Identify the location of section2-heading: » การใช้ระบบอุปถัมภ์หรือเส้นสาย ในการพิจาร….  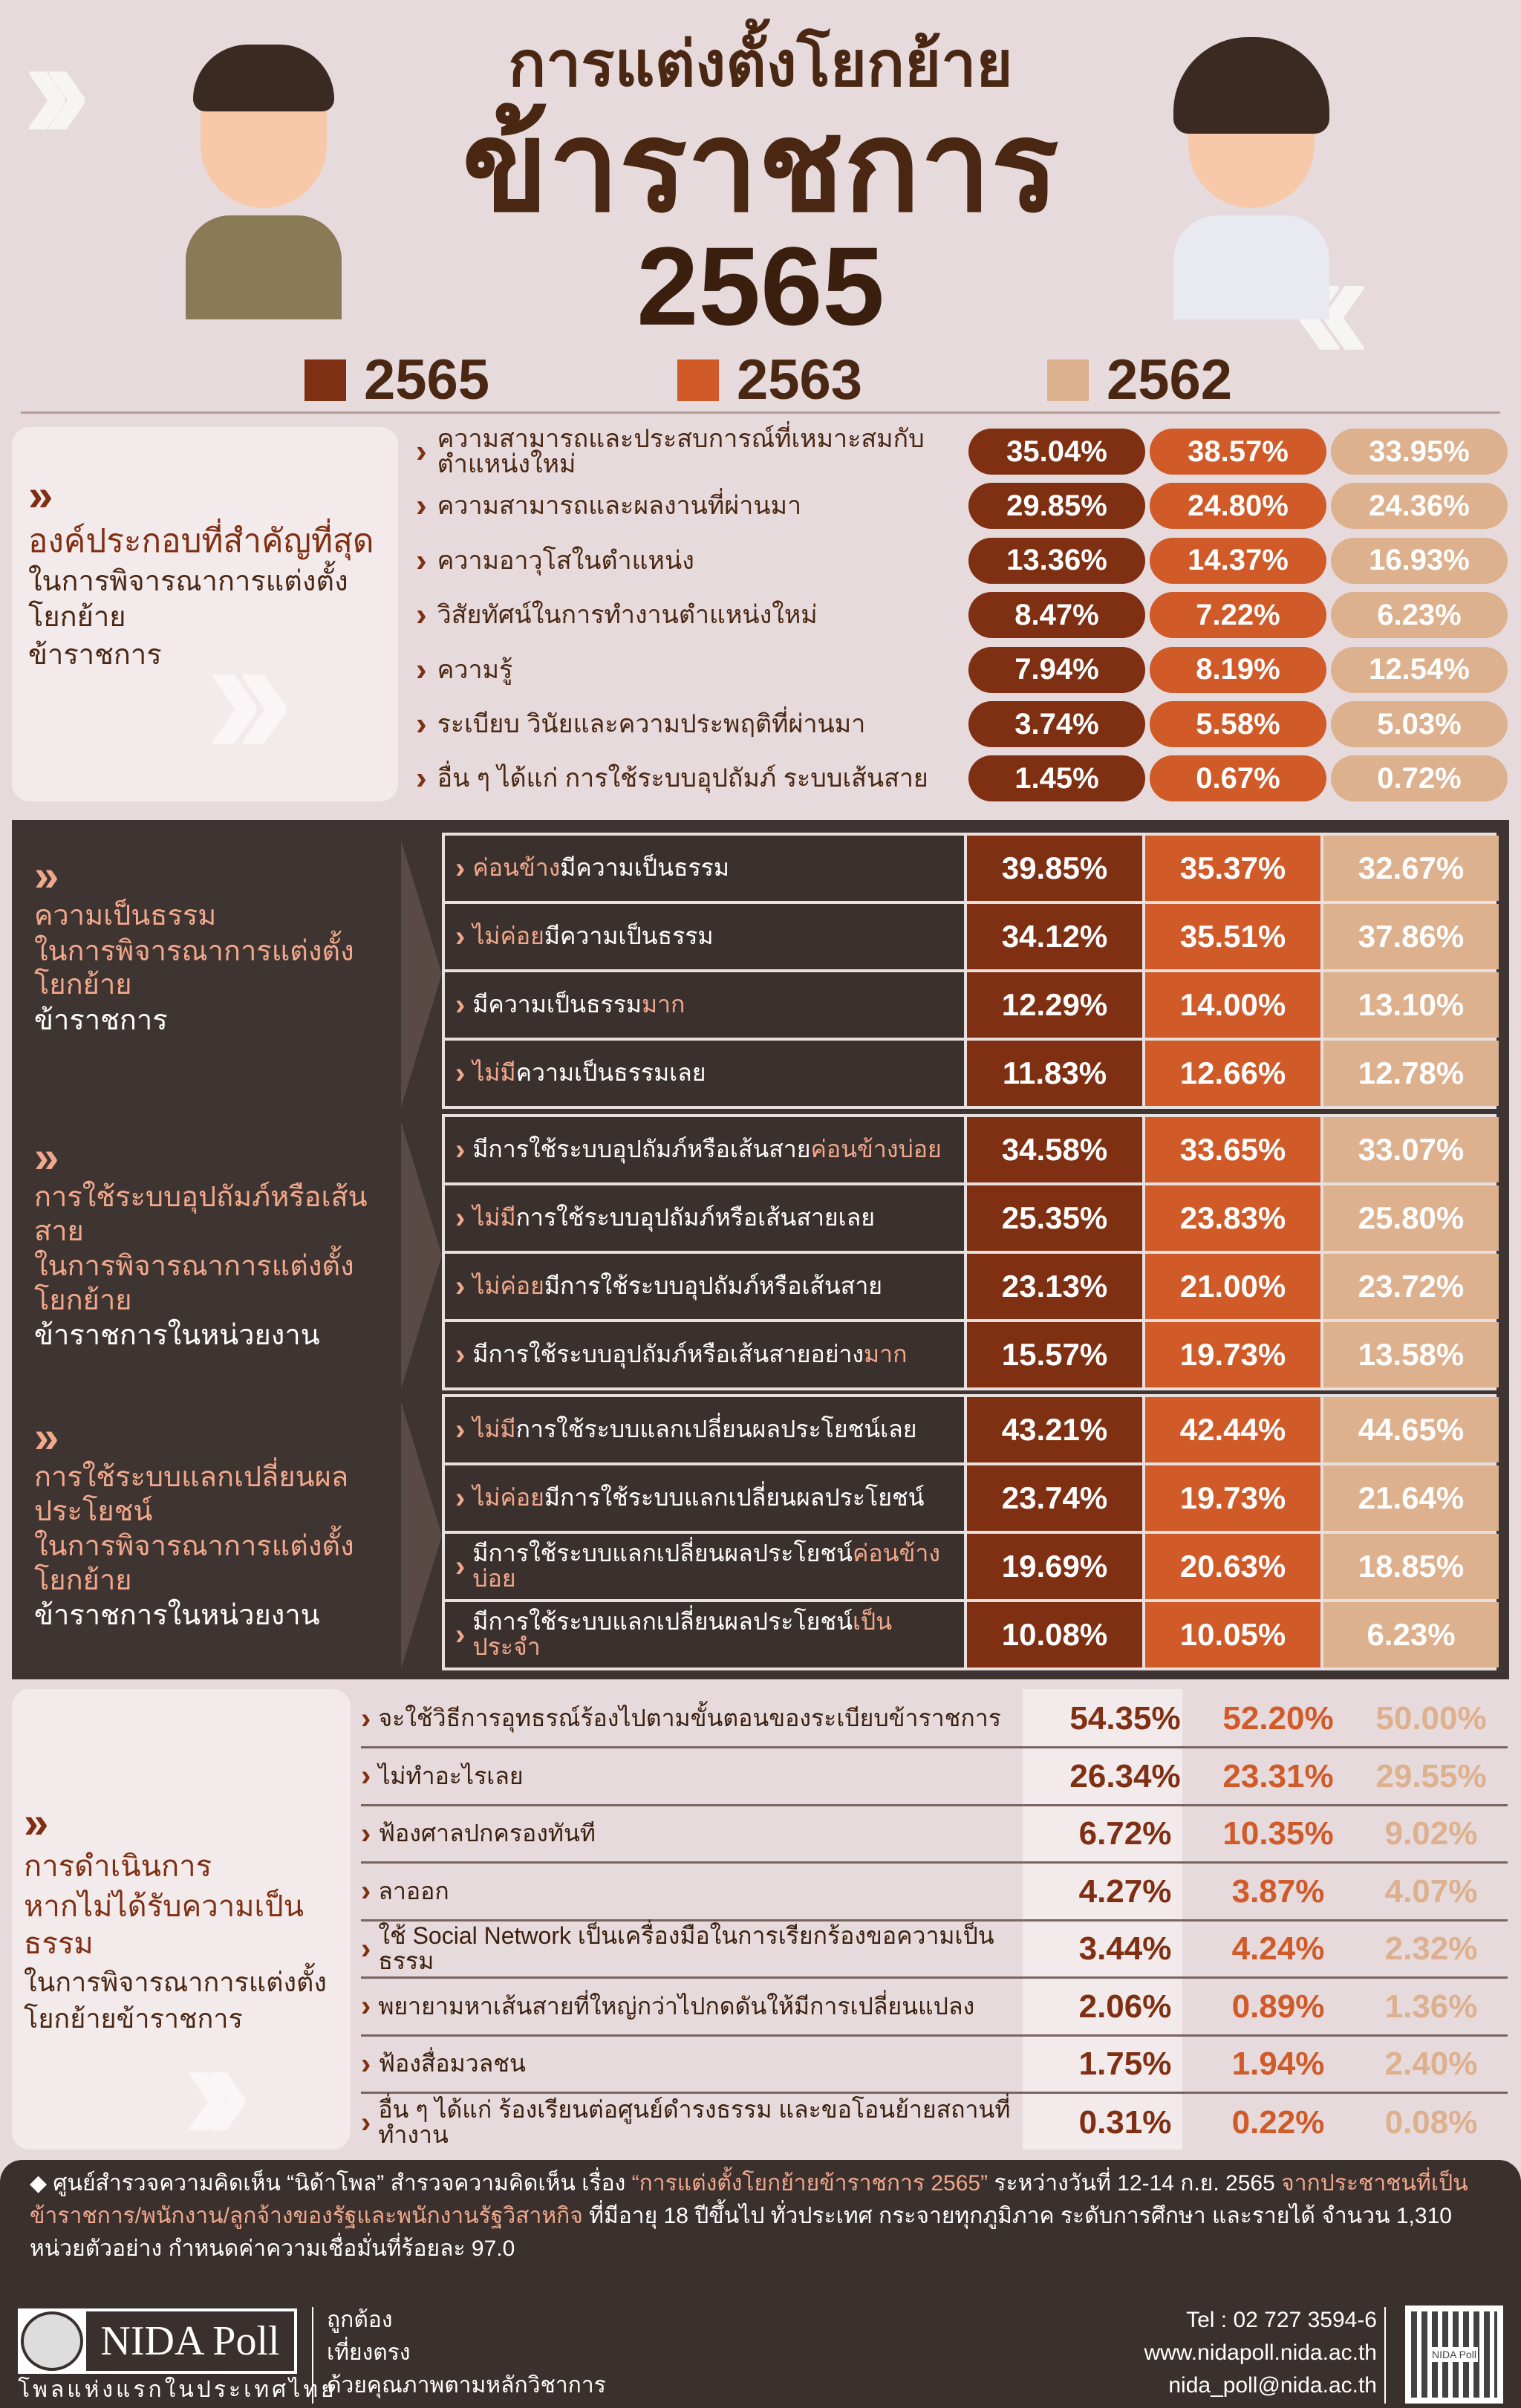
(212, 1244).